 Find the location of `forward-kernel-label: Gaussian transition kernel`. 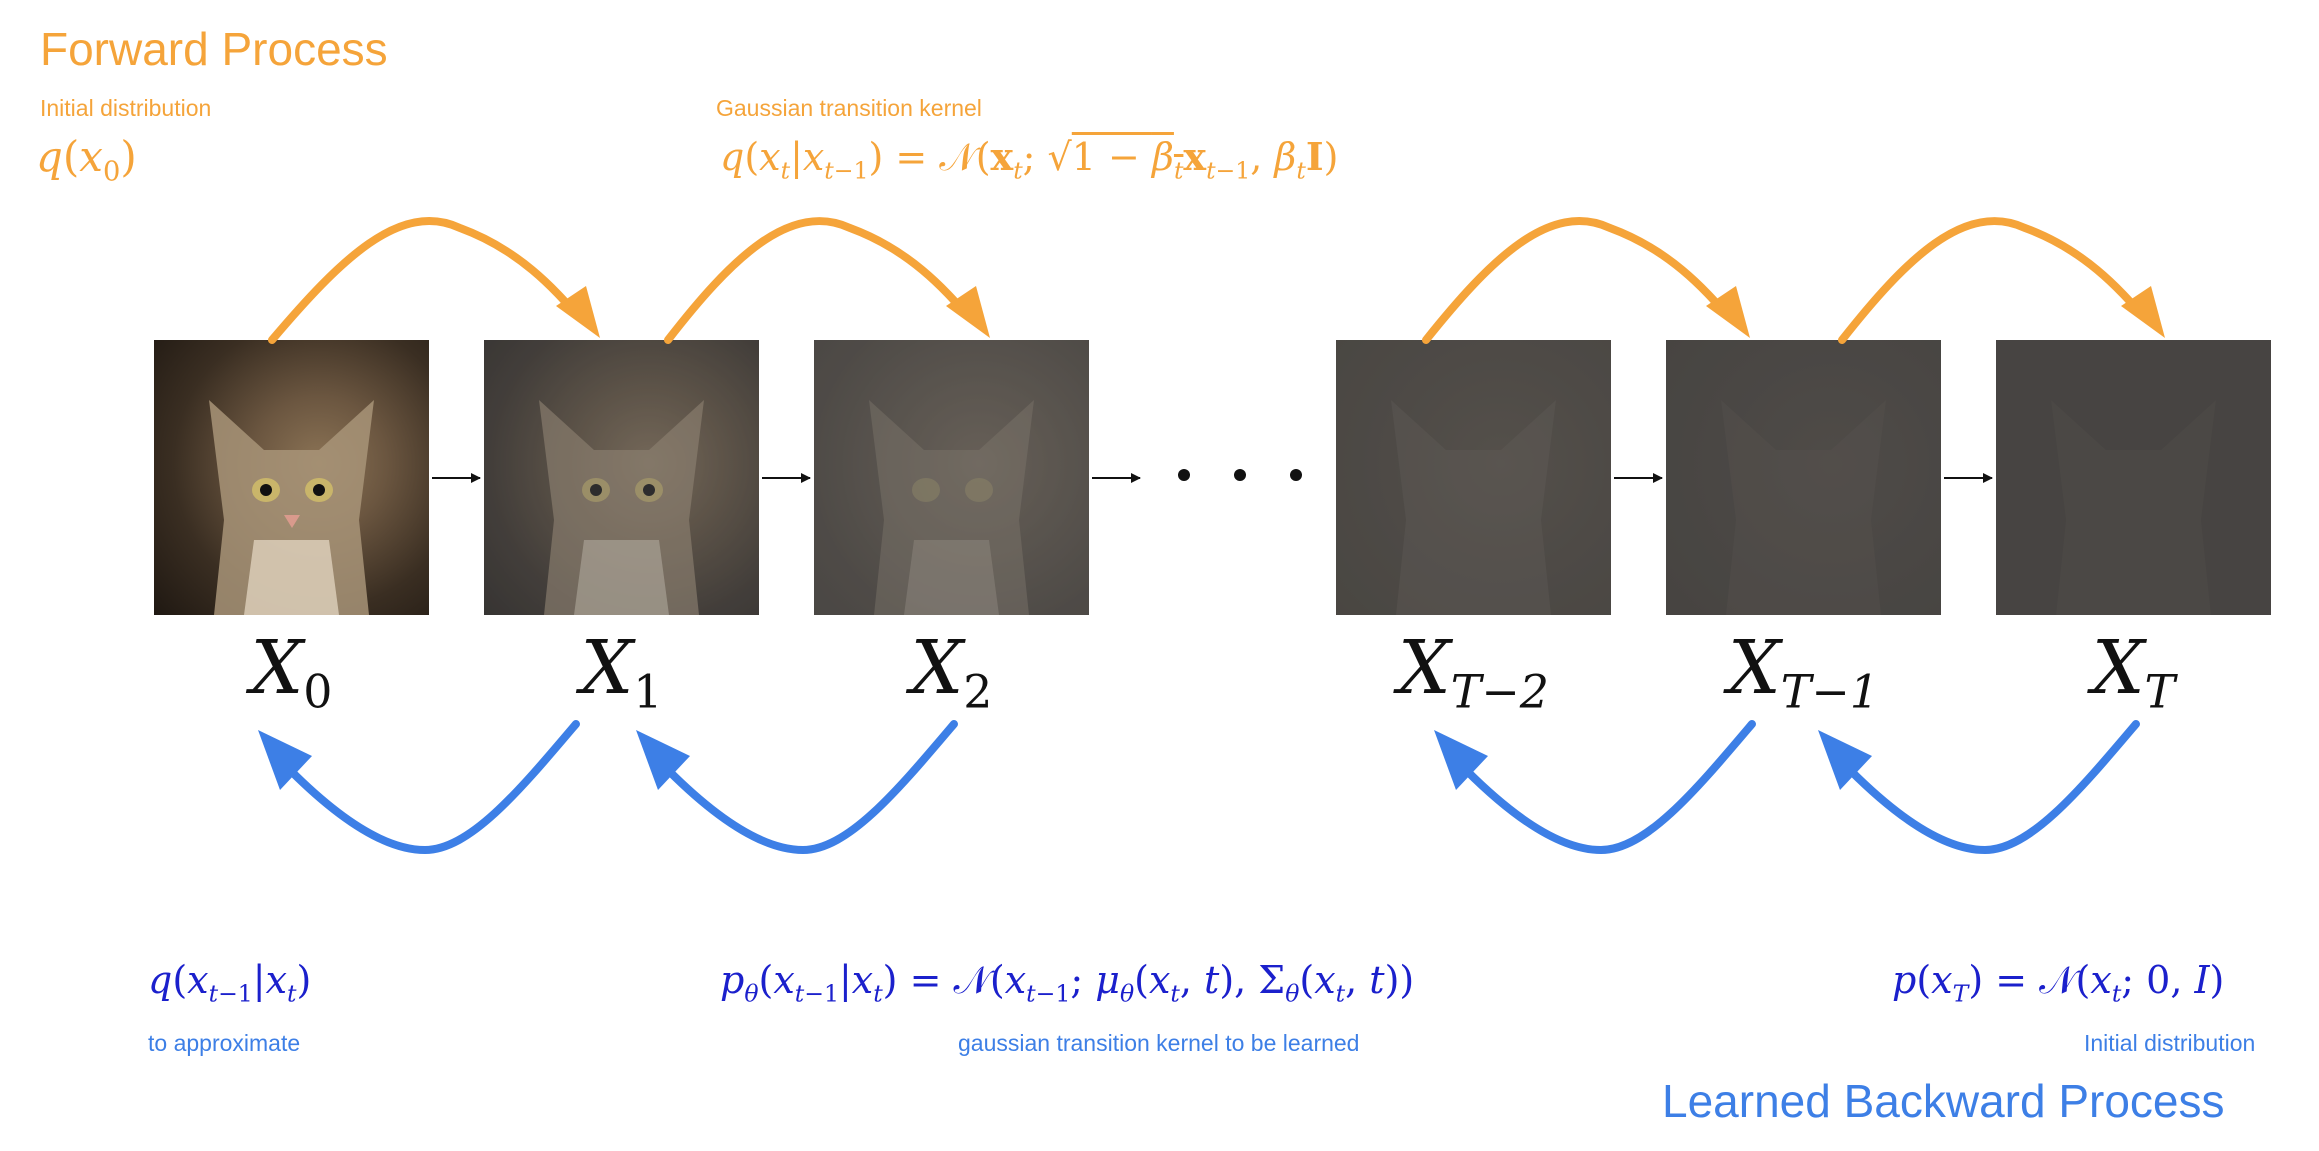

forward-kernel-label: Gaussian transition kernel is located at coordinates (849, 108).